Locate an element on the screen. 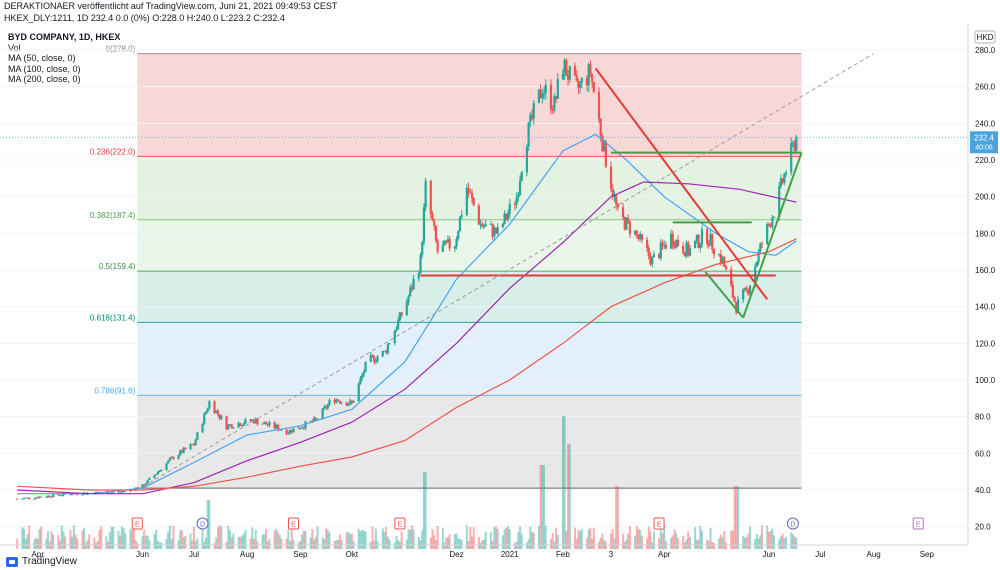 The image size is (1000, 570). legend-ma100: MA (100, close, 0) is located at coordinates (44, 68).